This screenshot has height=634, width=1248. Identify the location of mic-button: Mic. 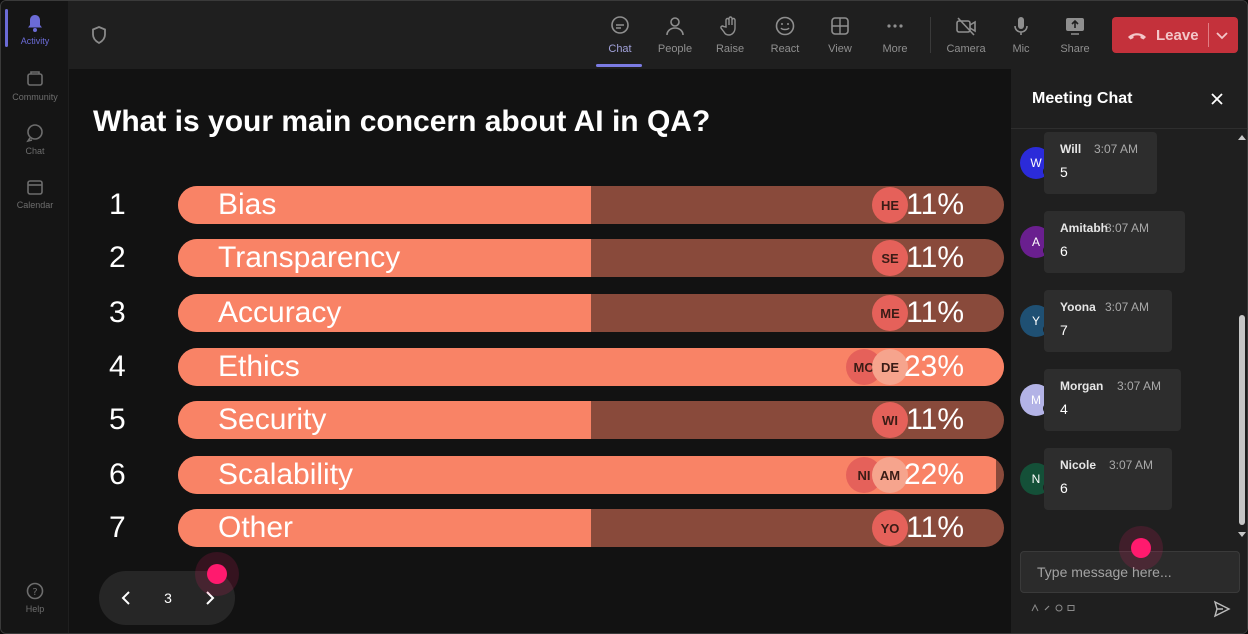
(1021, 35).